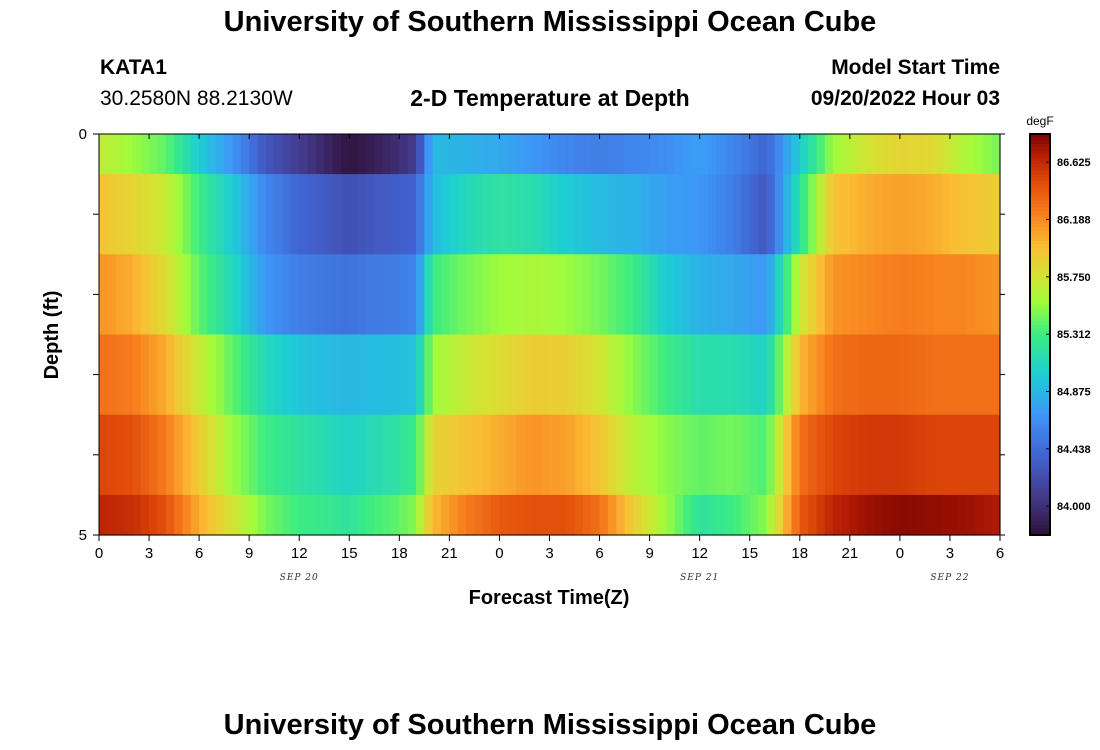  Describe the element at coordinates (249, 553) in the screenshot. I see `x-tick-label: 9` at that location.